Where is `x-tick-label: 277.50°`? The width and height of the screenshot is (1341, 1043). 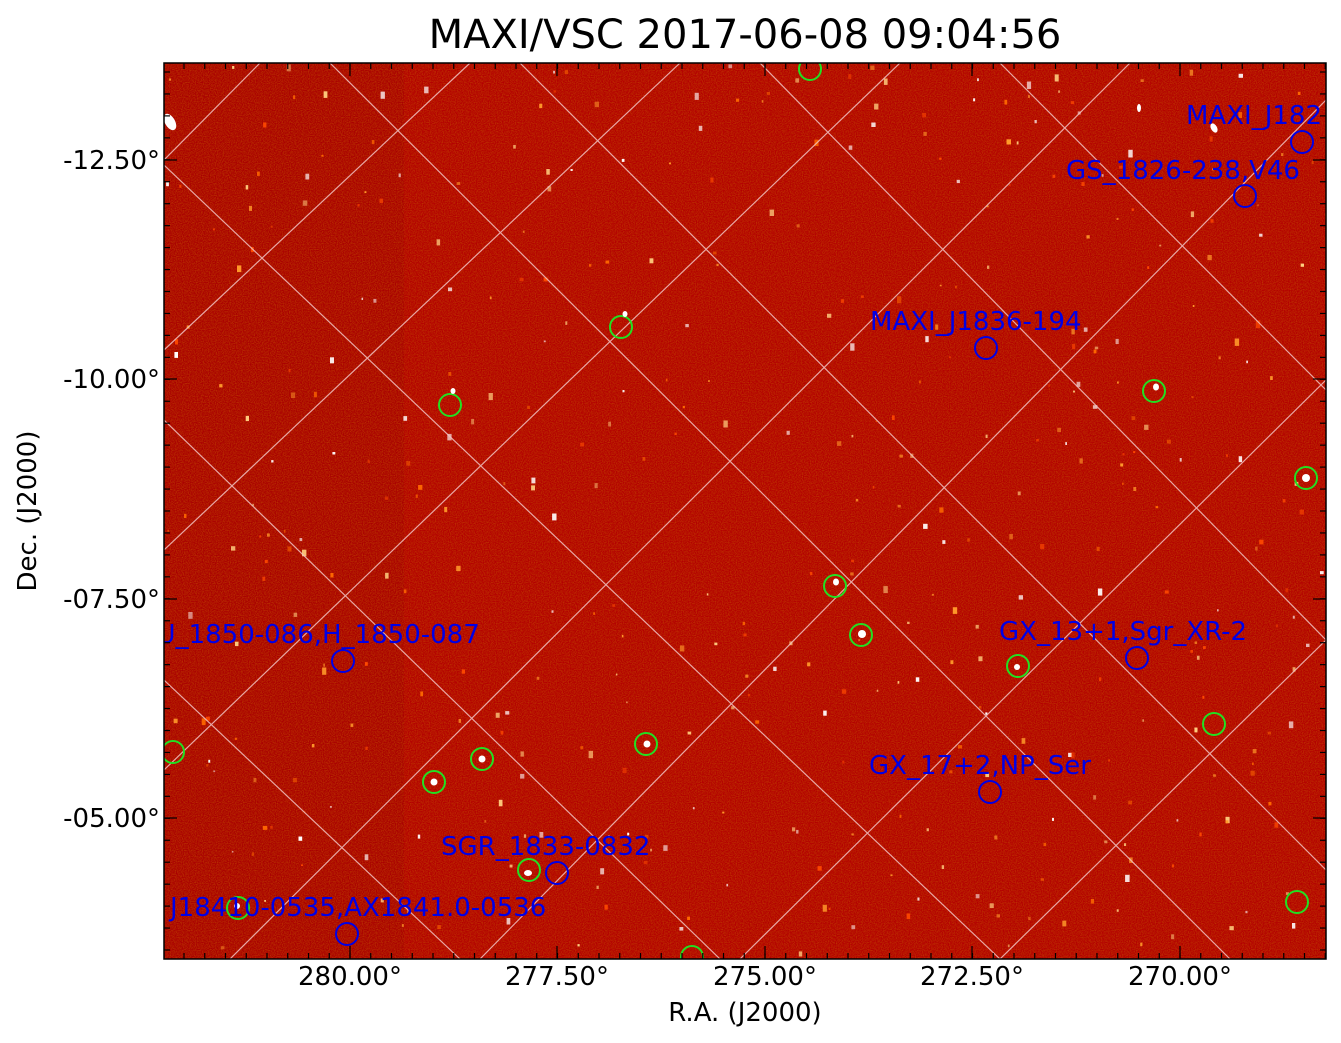
x-tick-label: 277.50° is located at coordinates (557, 977).